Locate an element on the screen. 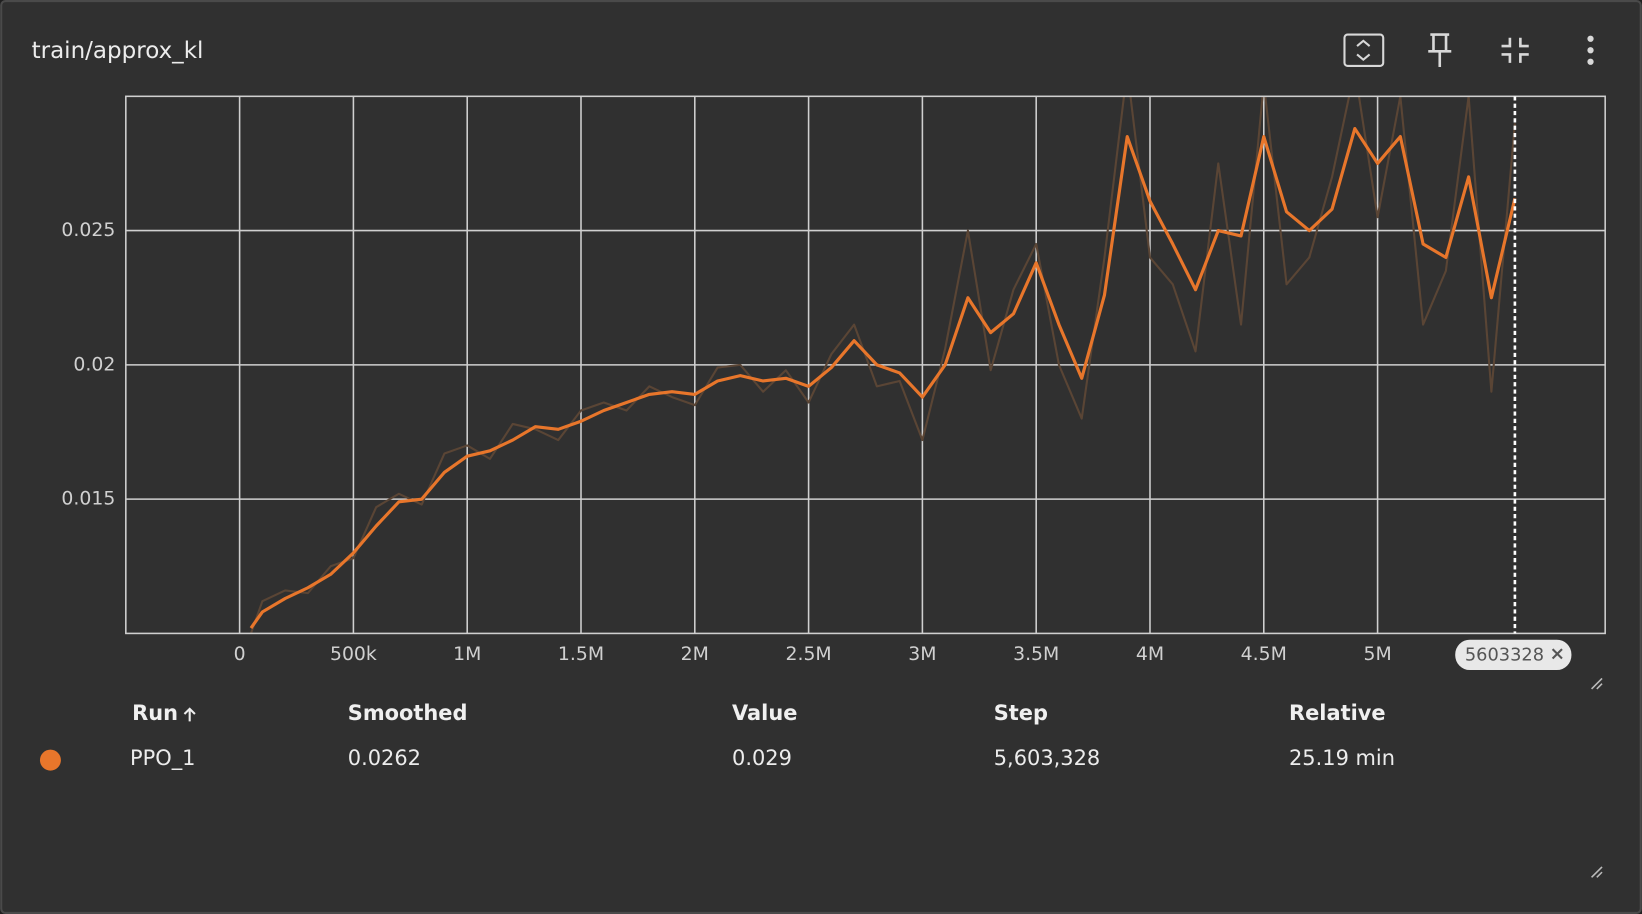  x-tick-label: 3M is located at coordinates (922, 654).